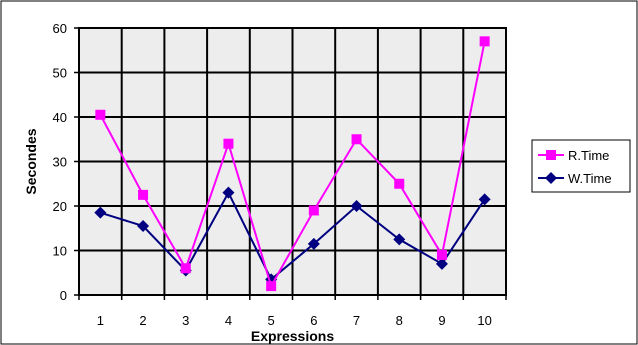  What do you see at coordinates (292, 311) in the screenshot?
I see `x-axis-ticks: 1 2 3 4 5 6 7 8 9 10` at bounding box center [292, 311].